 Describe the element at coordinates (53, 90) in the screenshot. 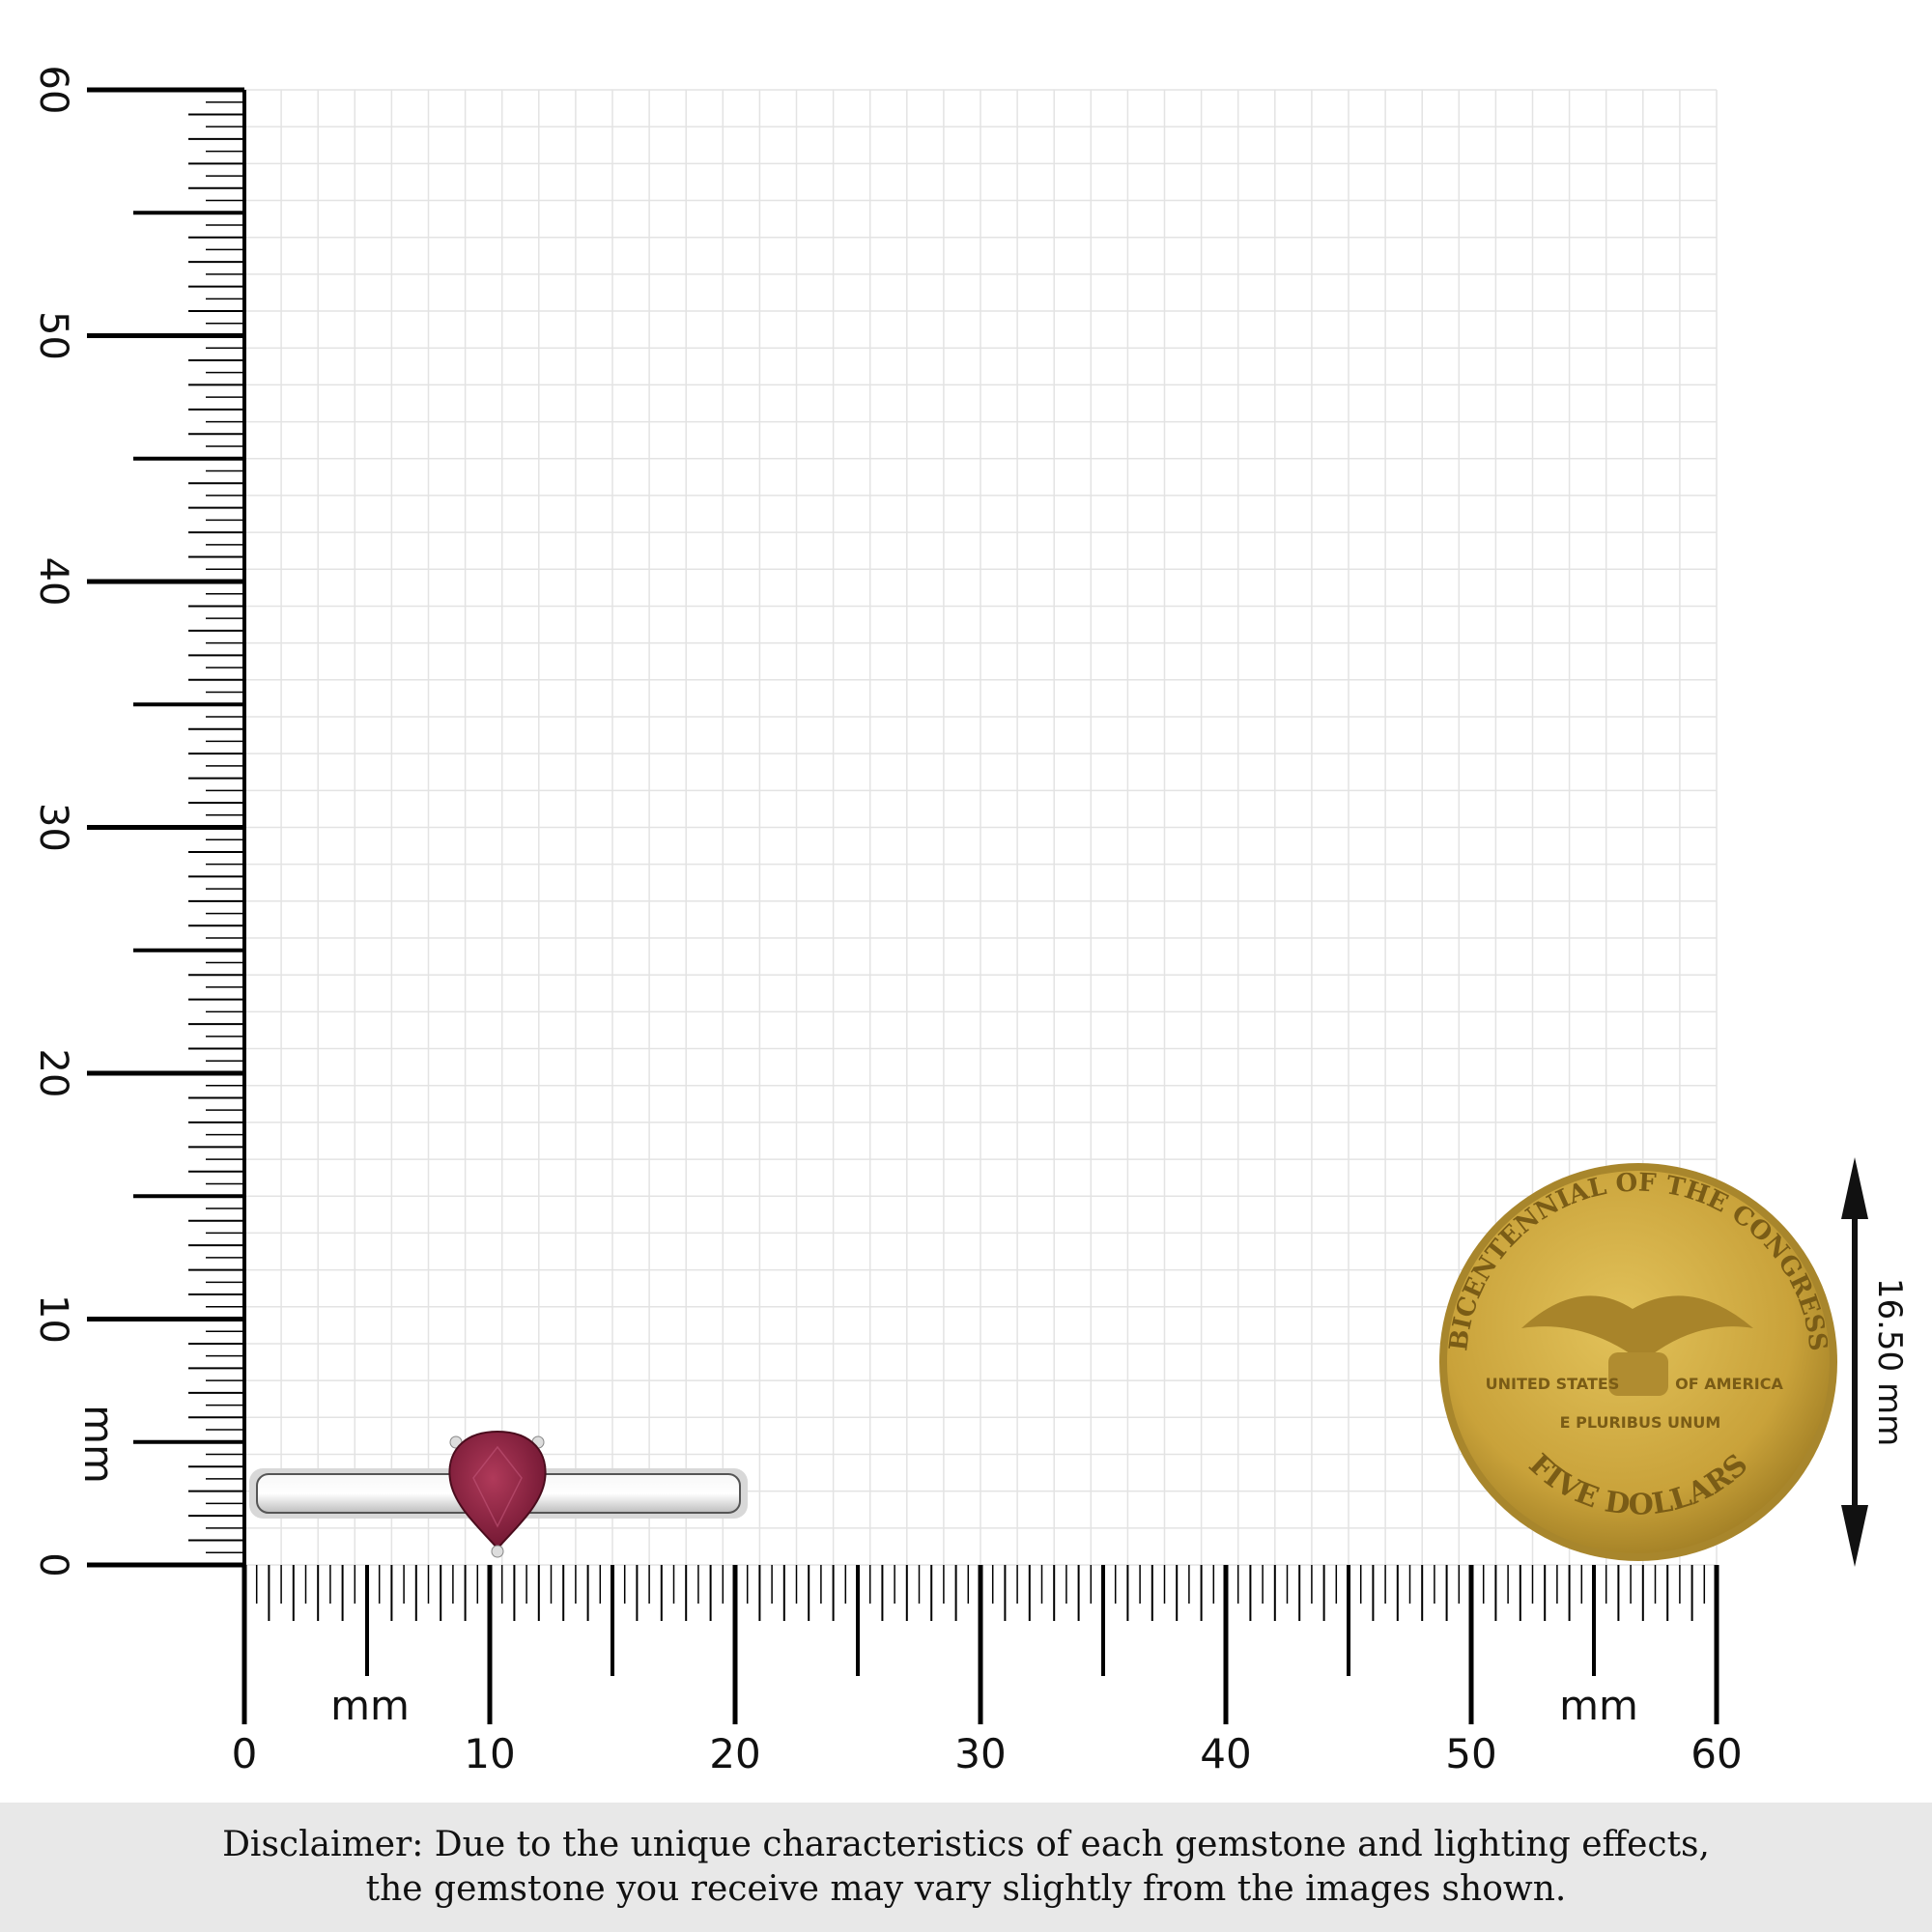

I see `y-tick-label: 60` at that location.